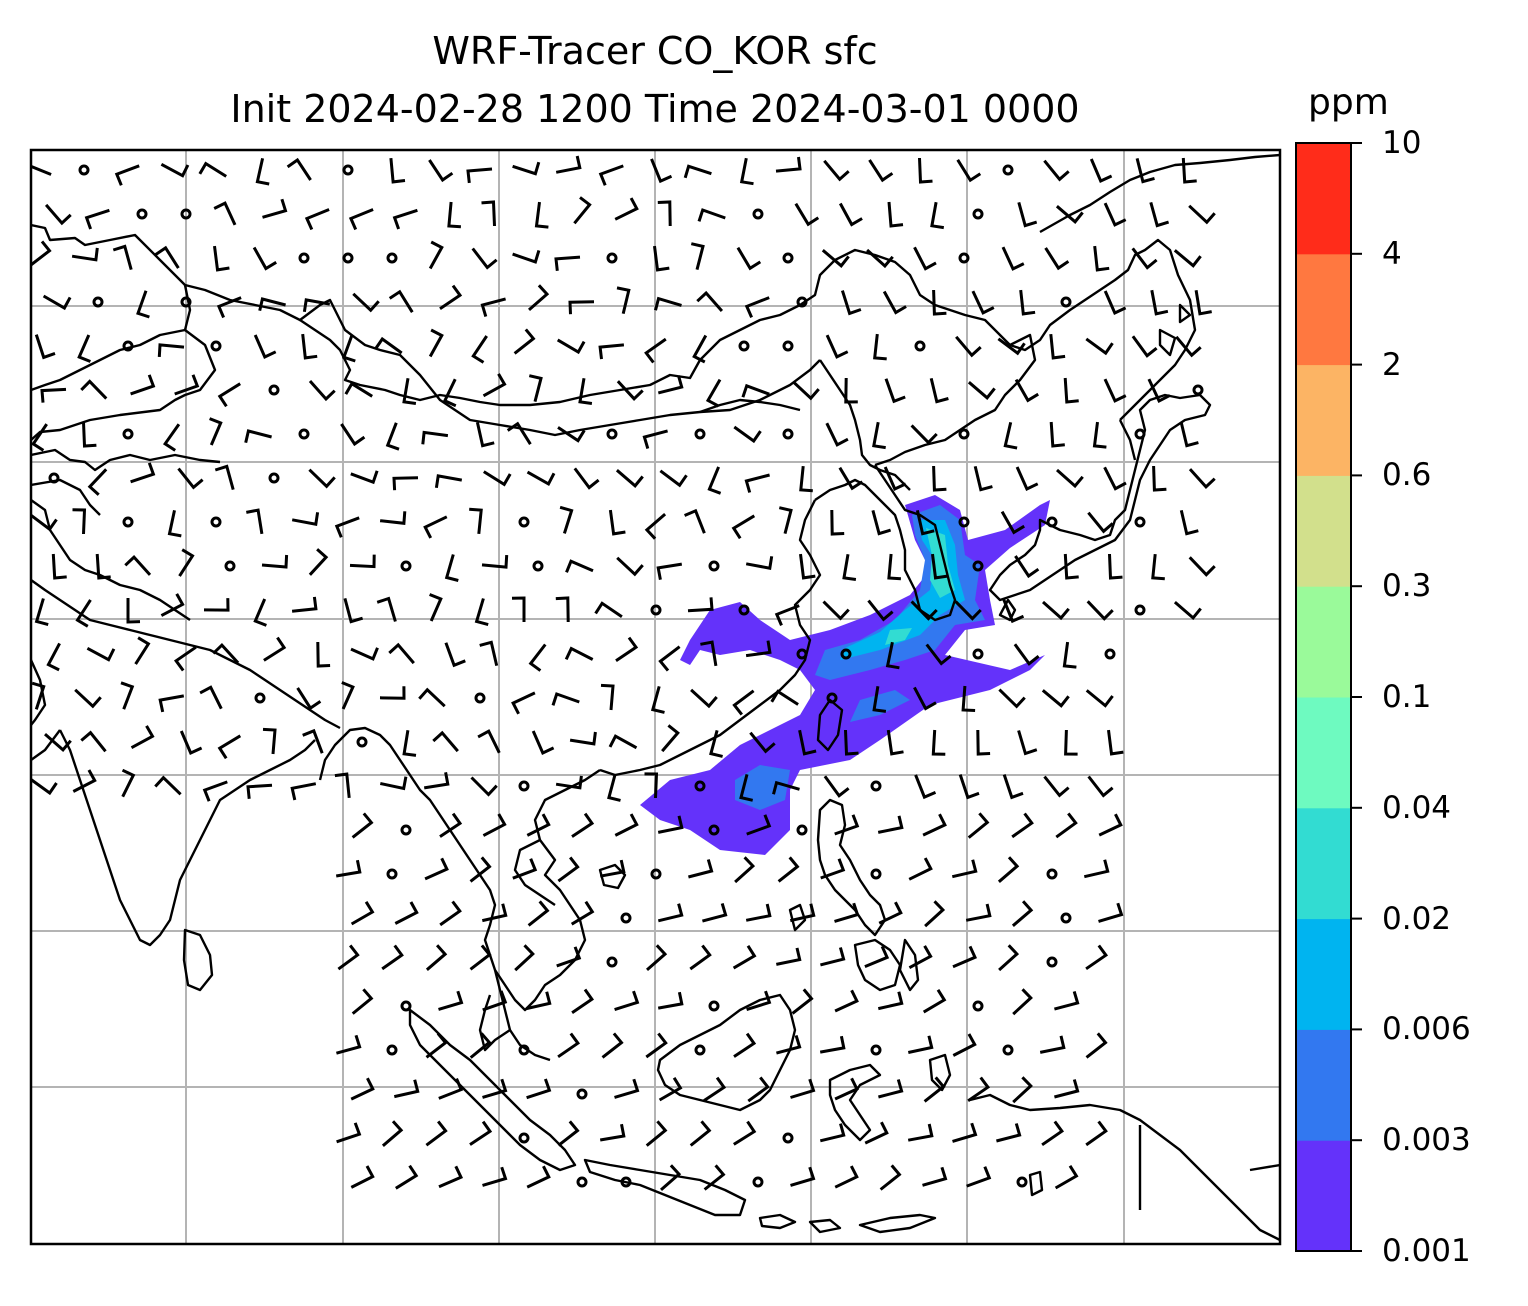  Describe the element at coordinates (1348, 102) in the screenshot. I see `colorbar-unit-label: ppm` at that location.